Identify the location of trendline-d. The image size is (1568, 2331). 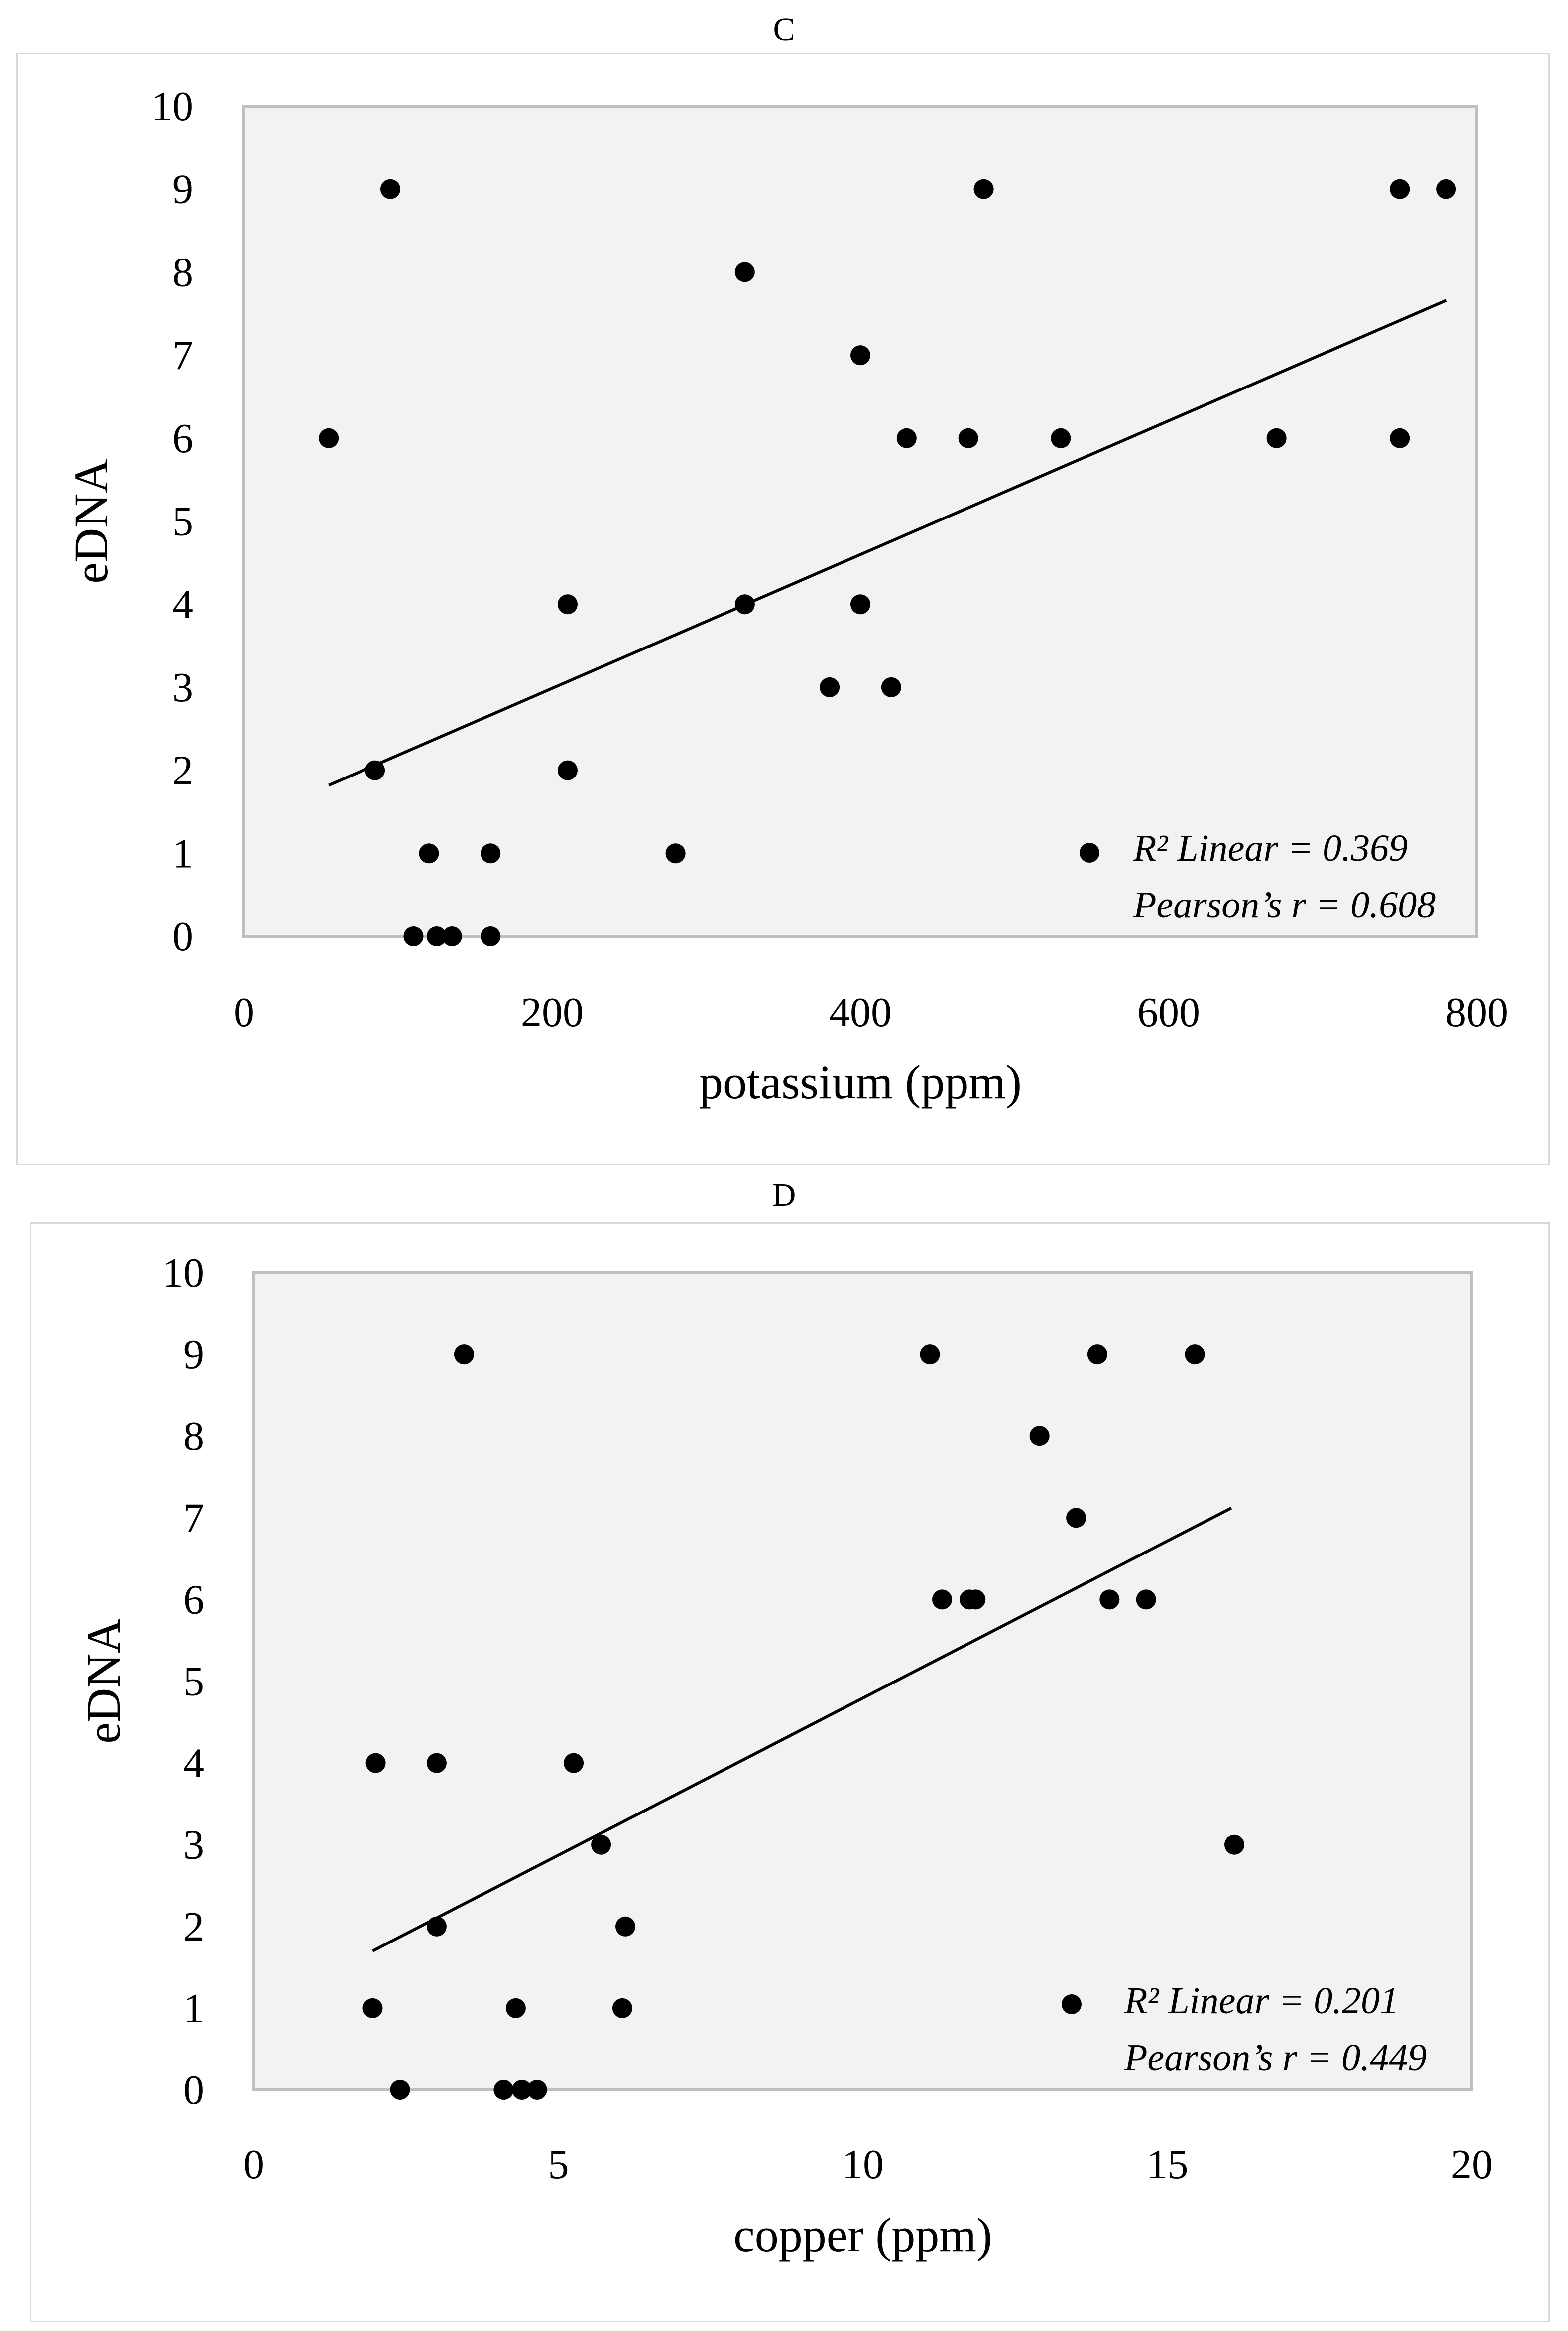
(802, 1729).